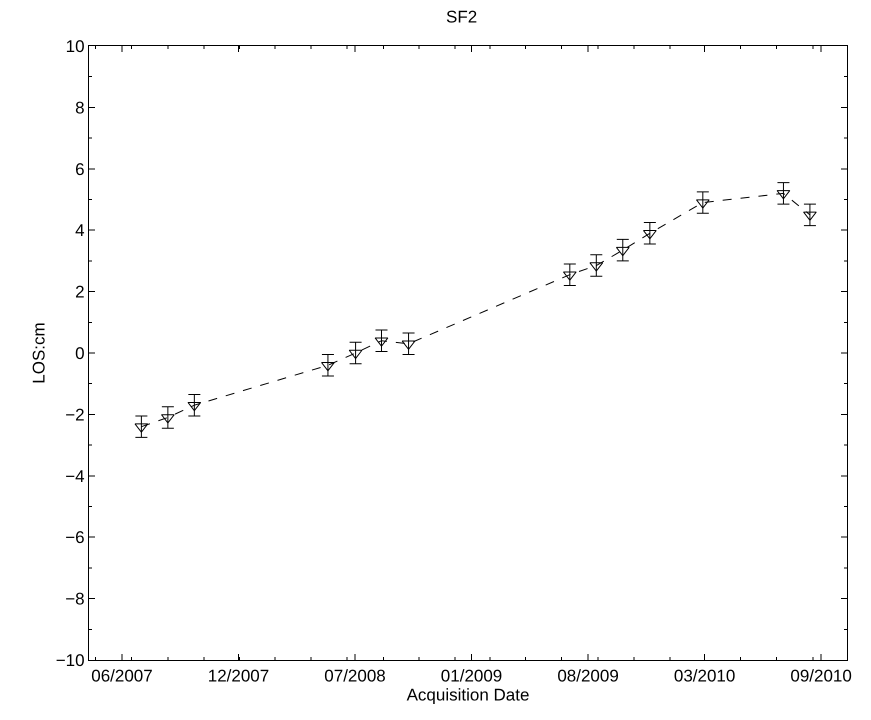  What do you see at coordinates (80, 292) in the screenshot?
I see `y-tick-label: 2` at bounding box center [80, 292].